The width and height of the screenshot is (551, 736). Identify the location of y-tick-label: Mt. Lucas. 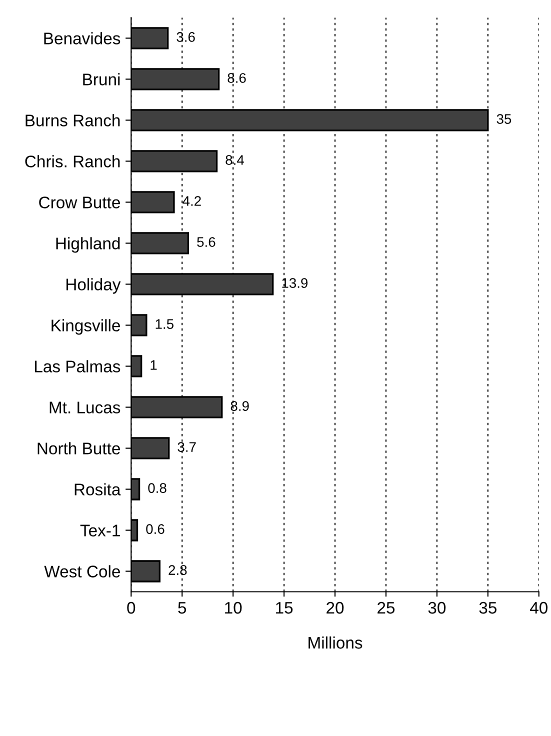
(85, 408).